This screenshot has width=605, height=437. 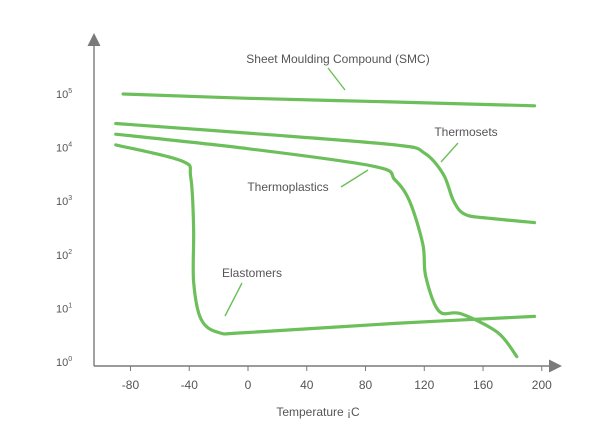 I want to click on y-tick-label: 10⁰, so click(x=64, y=362).